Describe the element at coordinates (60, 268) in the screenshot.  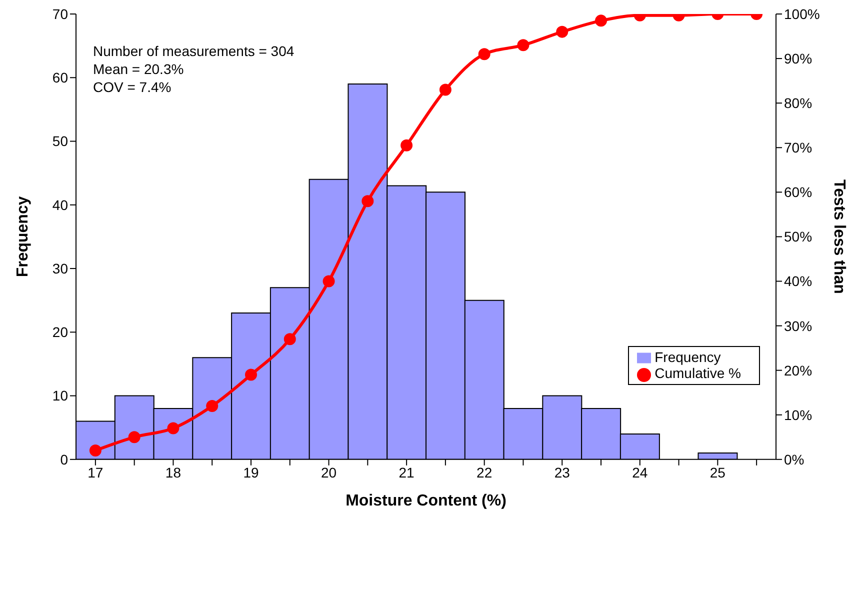
I see `y-tick-label: 30` at that location.